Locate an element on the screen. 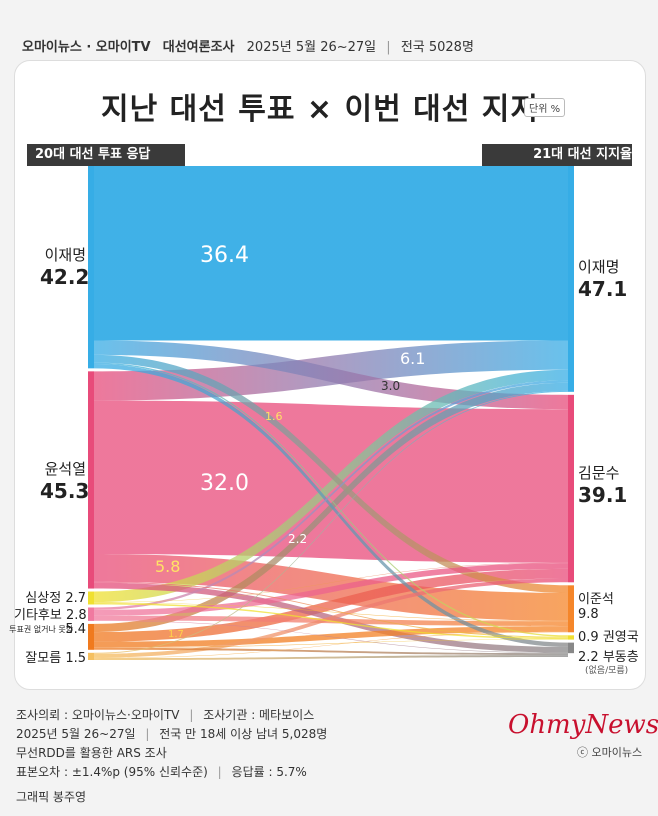  source-value-lee: 42.2 is located at coordinates (65, 277).